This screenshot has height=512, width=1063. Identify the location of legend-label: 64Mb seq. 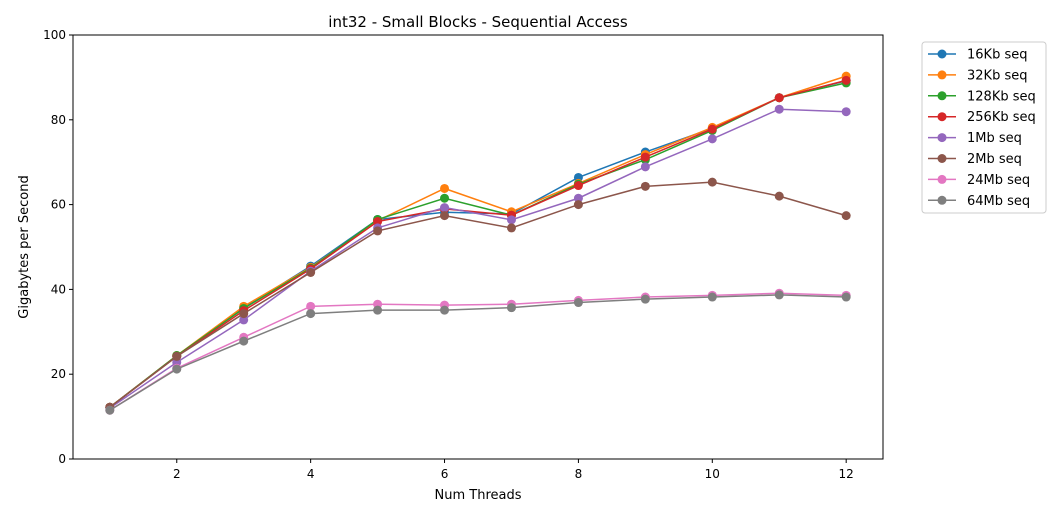
(998, 201).